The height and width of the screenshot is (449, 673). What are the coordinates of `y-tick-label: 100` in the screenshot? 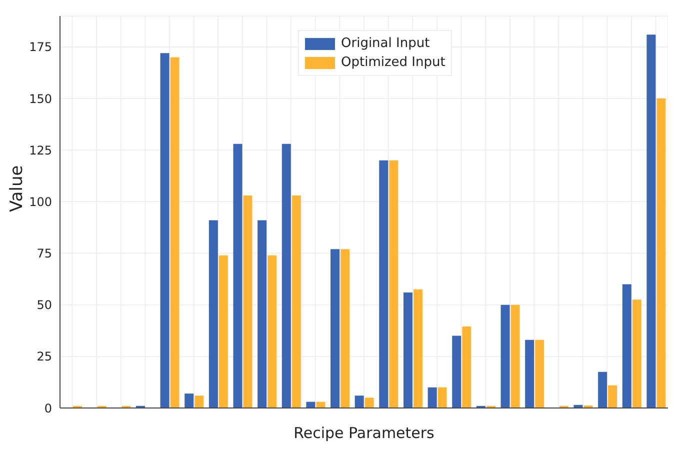 It's located at (40, 201).